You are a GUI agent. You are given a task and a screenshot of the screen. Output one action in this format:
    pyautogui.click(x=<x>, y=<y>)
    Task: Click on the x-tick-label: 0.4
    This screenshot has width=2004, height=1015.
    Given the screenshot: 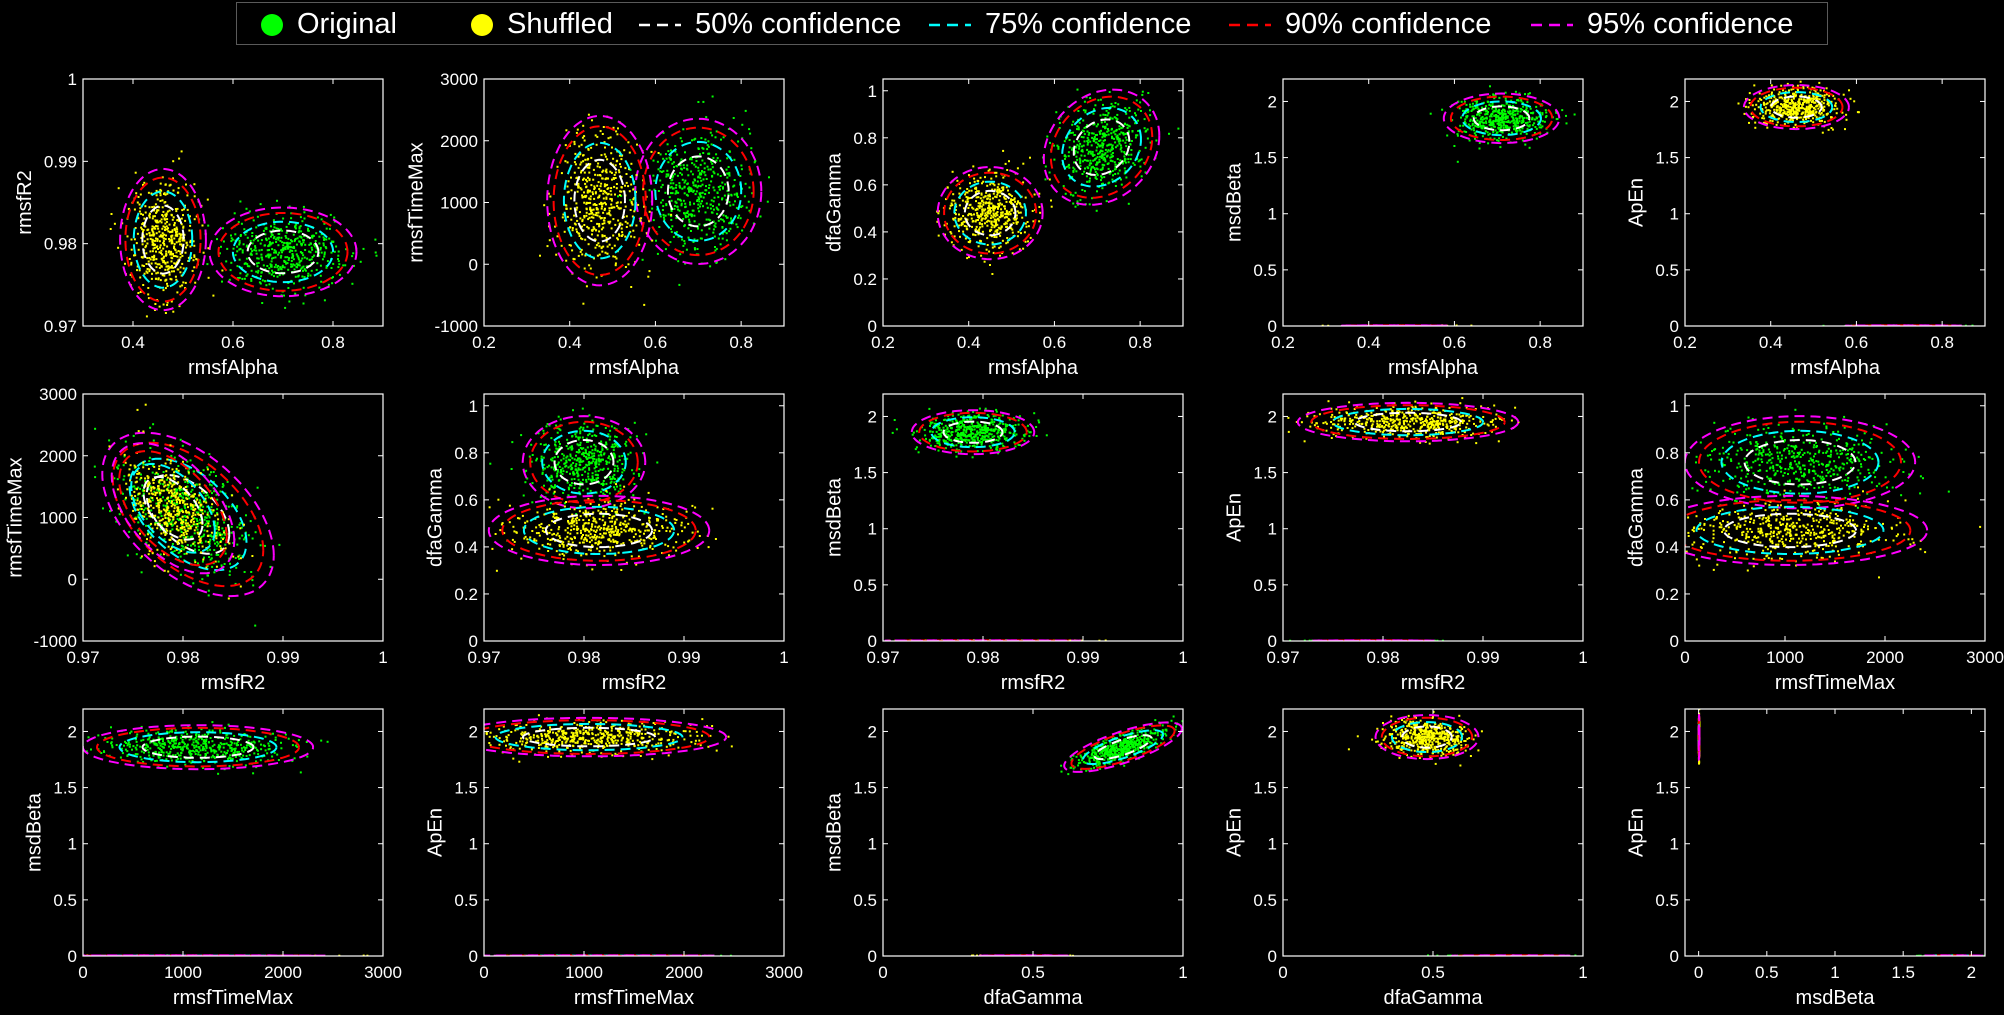 What is the action you would take?
    pyautogui.click(x=133, y=342)
    